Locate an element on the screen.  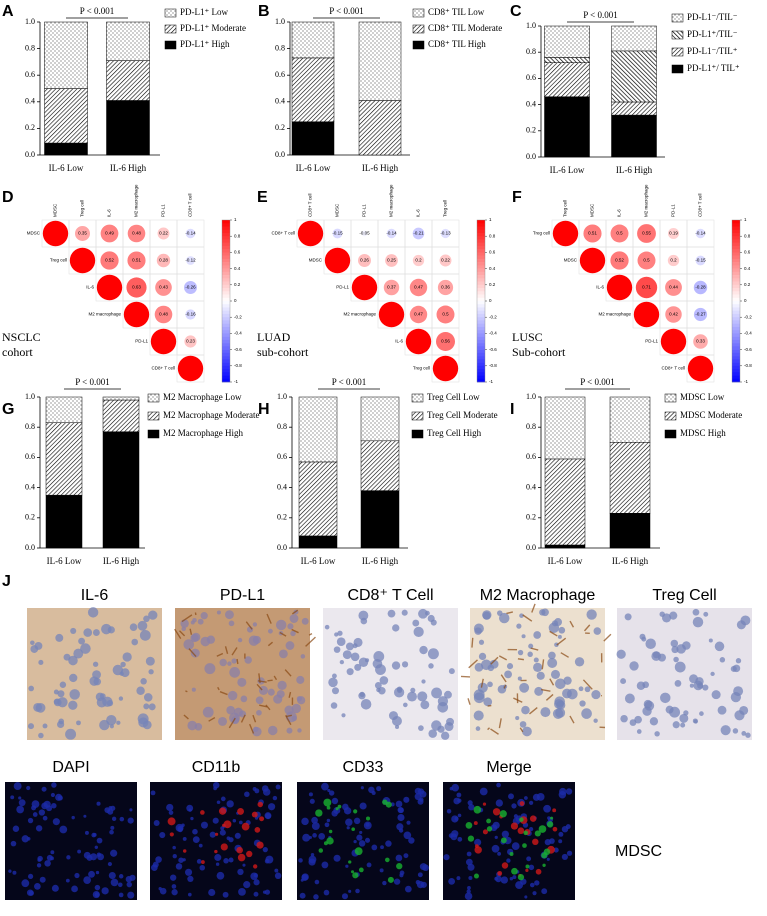
row-label: MDSC is located at coordinates (34, 233).